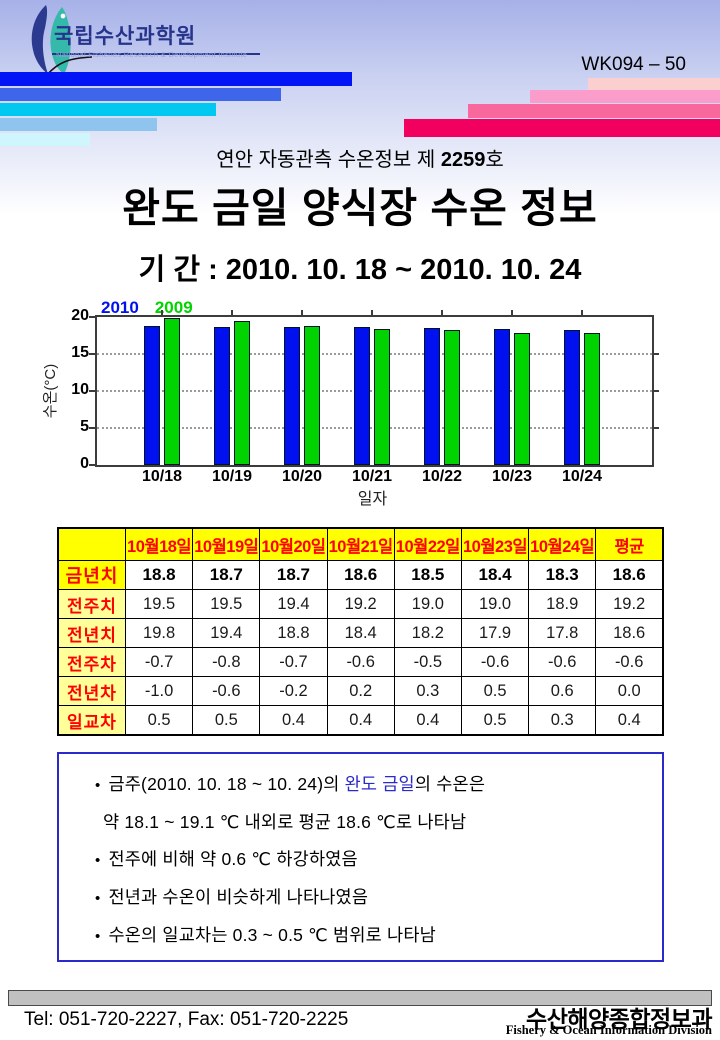  What do you see at coordinates (91, 604) in the screenshot?
I see `row-label: 전주치` at bounding box center [91, 604].